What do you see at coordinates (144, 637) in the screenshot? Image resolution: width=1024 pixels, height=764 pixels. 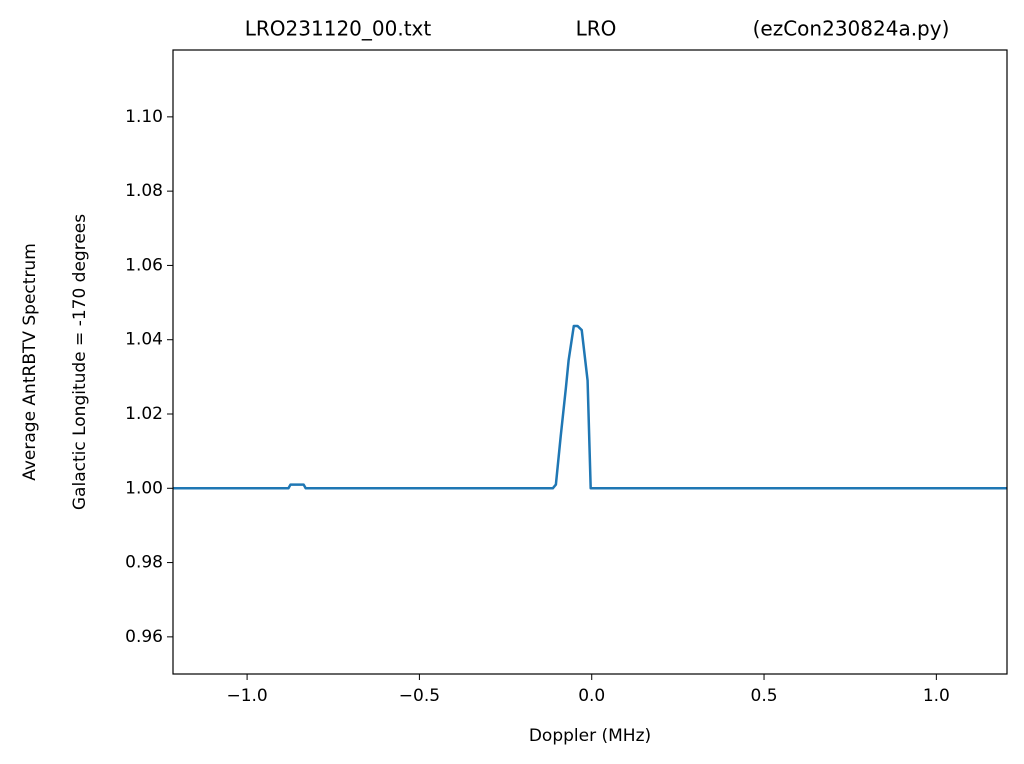 I see `y-tick-label: 0.96` at bounding box center [144, 637].